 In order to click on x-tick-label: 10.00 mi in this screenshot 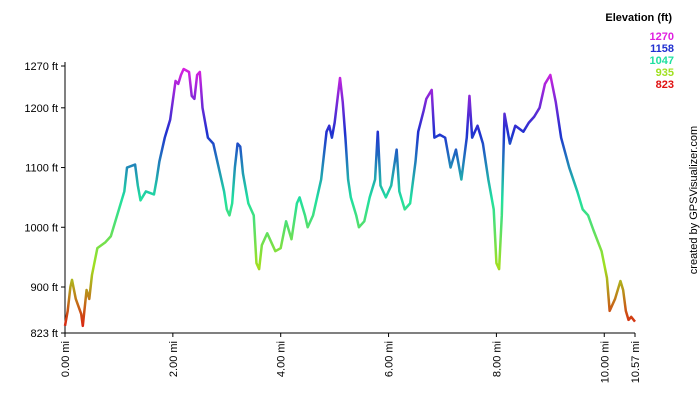, I will do `click(605, 362)`.